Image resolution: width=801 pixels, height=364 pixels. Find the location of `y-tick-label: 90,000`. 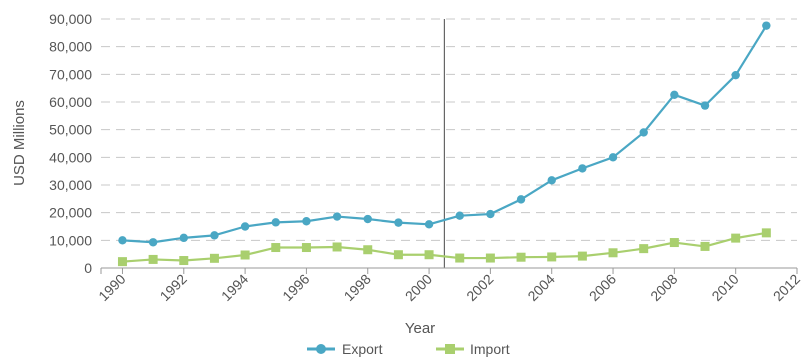

y-tick-label: 90,000 is located at coordinates (70, 19).